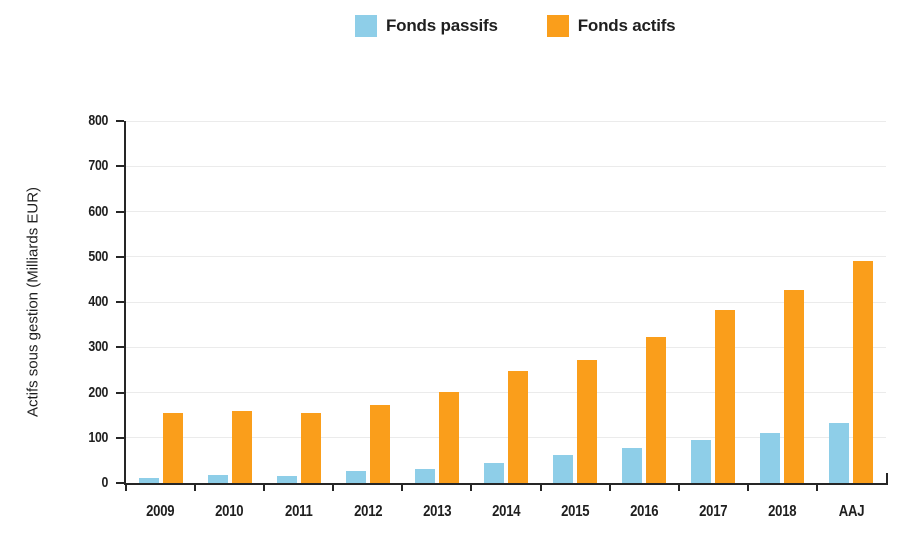  Describe the element at coordinates (379, 444) in the screenshot. I see `bar-fonds-actifs-2012` at that location.